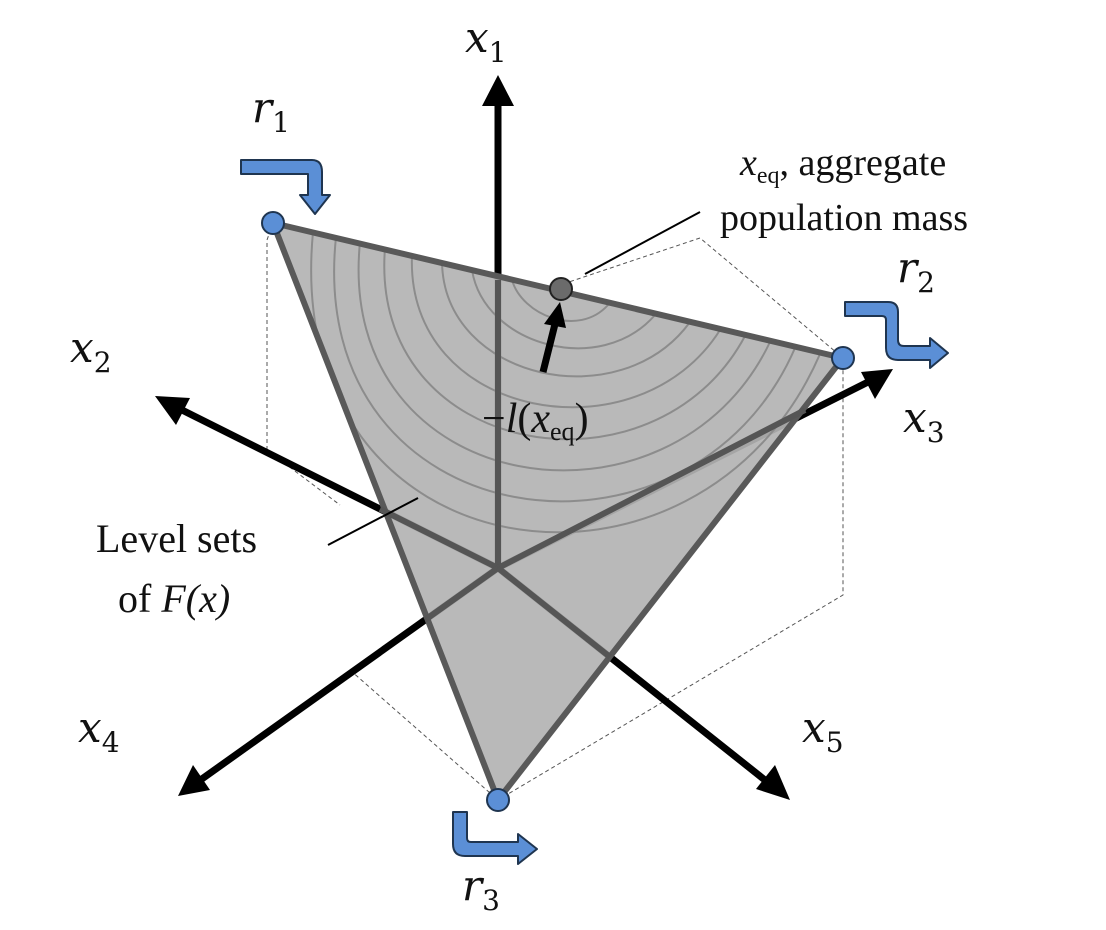  What do you see at coordinates (877, 384) in the screenshot?
I see `axis-x3-arrowhead` at bounding box center [877, 384].